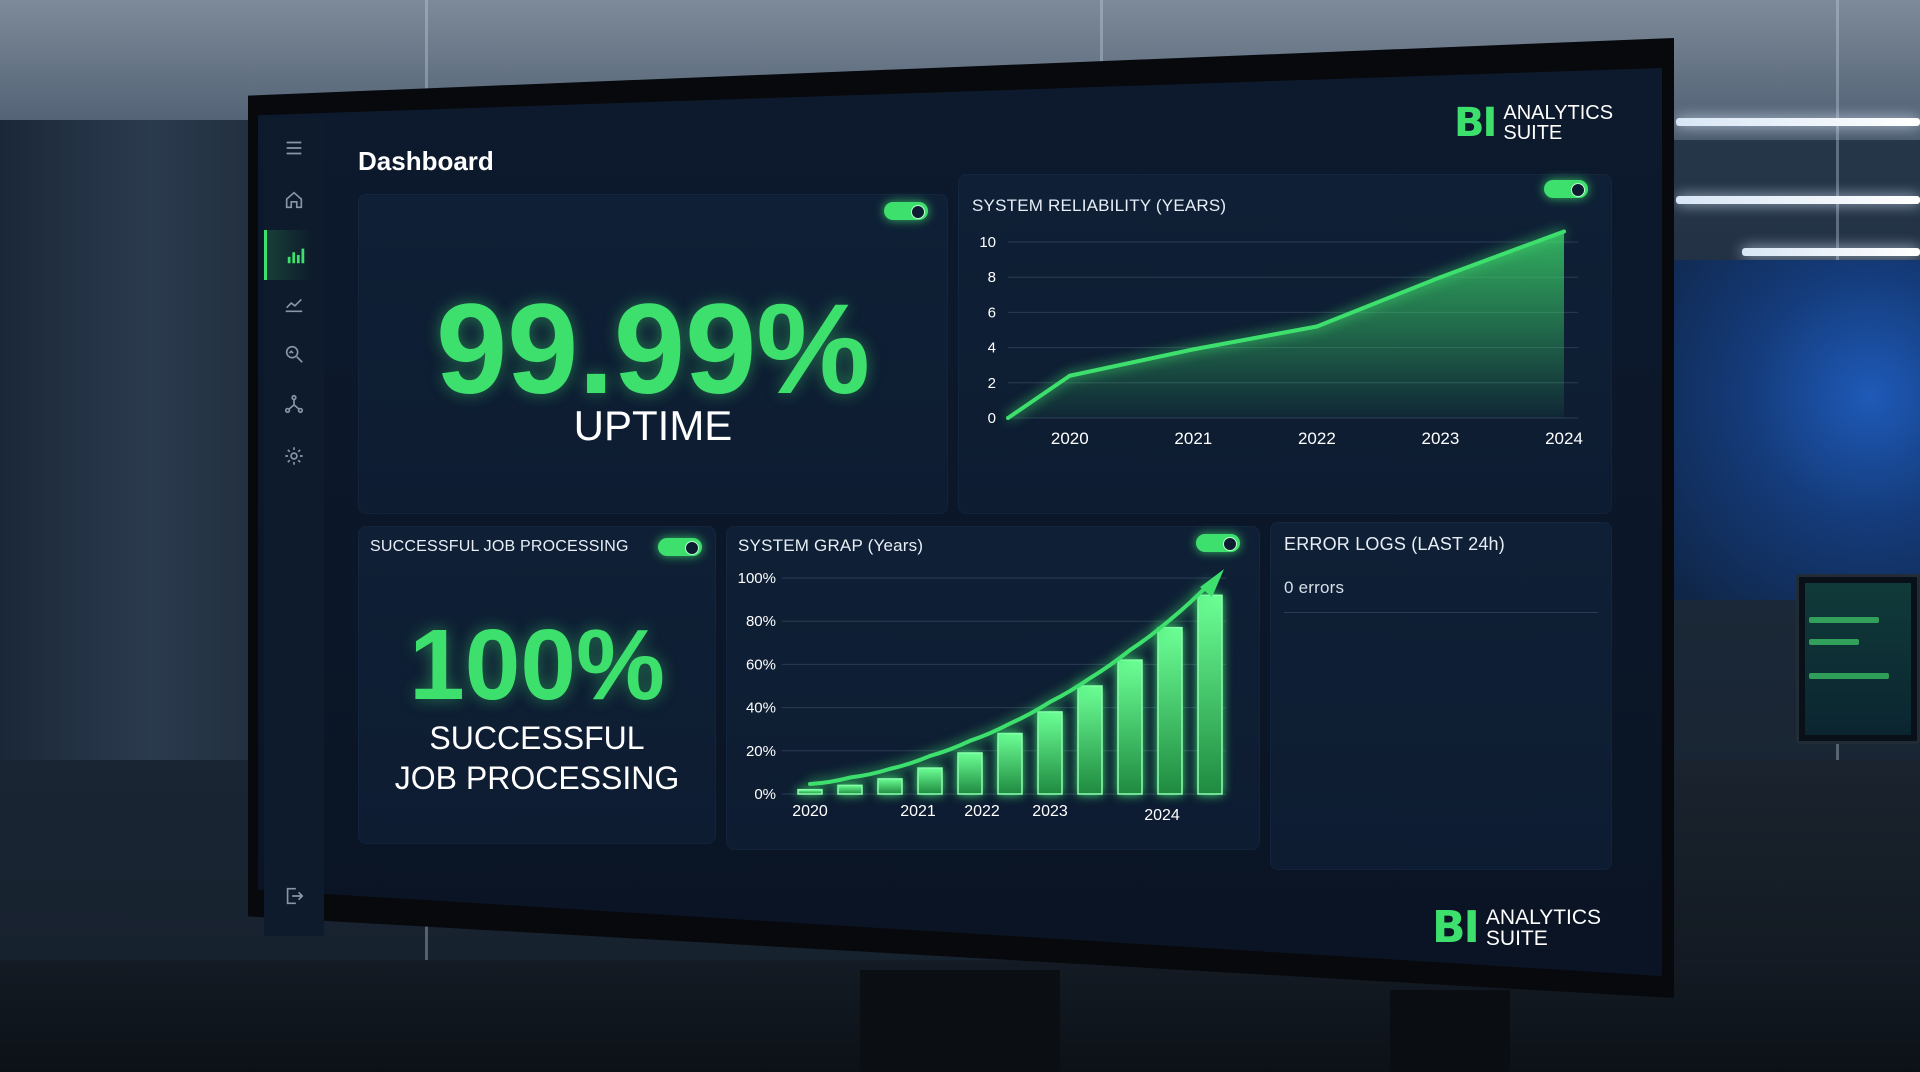 The image size is (1920, 1072). What do you see at coordinates (1441, 612) in the screenshot?
I see `error-log-divider` at bounding box center [1441, 612].